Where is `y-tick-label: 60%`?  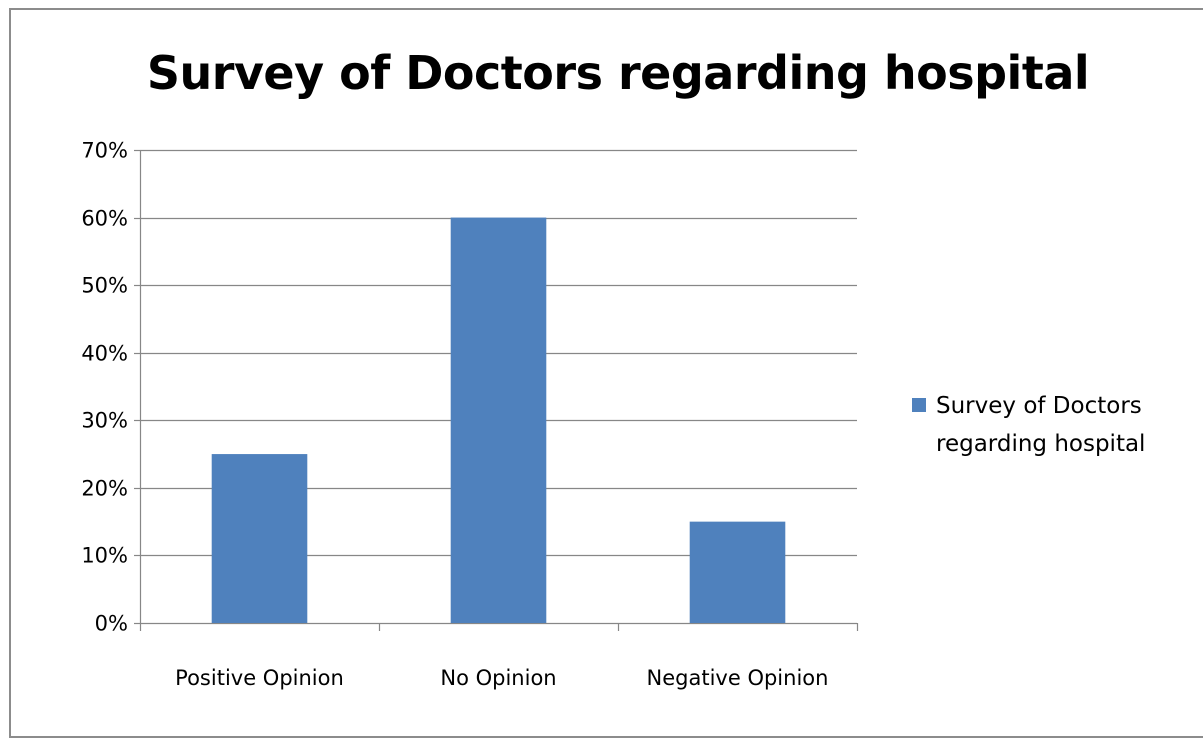
y-tick-label: 60% is located at coordinates (104, 219).